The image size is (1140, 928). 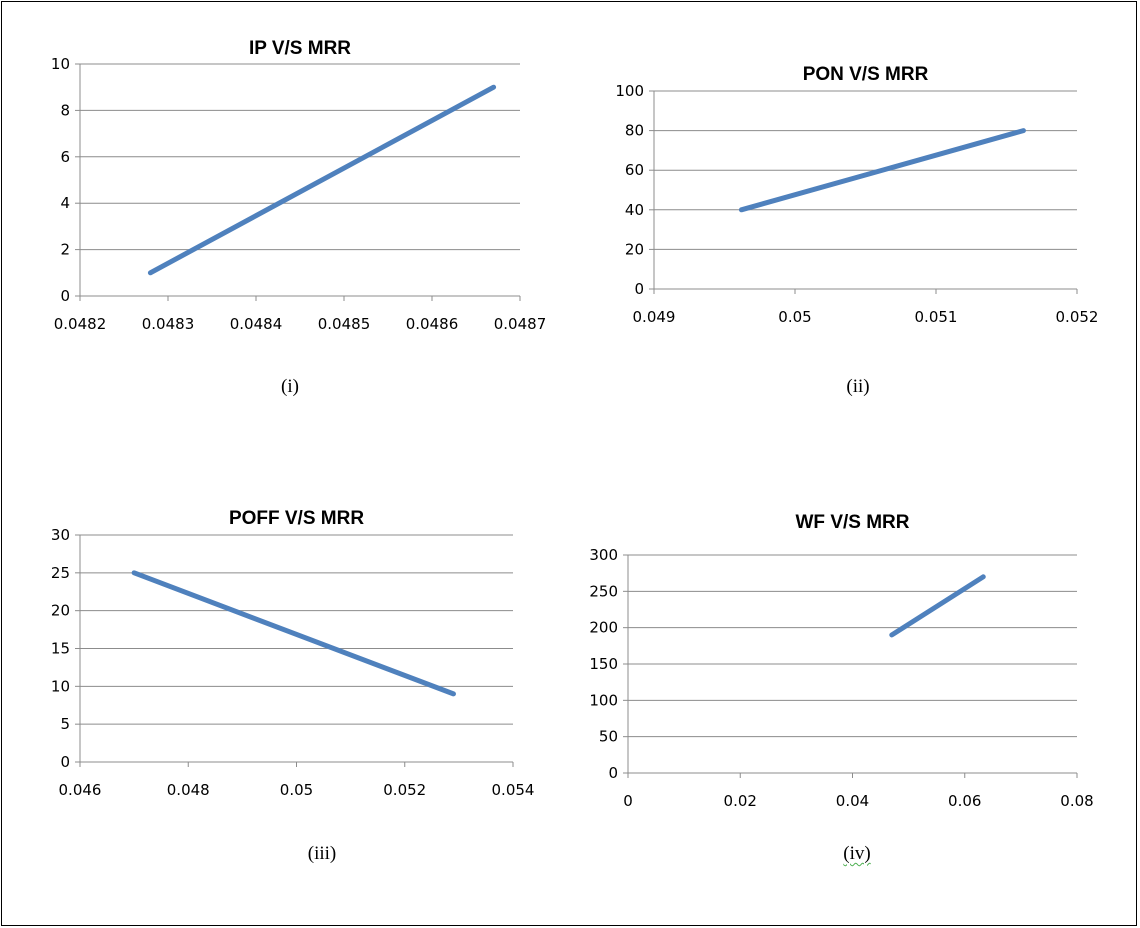 I want to click on y-tick-label: 25, so click(x=60, y=573).